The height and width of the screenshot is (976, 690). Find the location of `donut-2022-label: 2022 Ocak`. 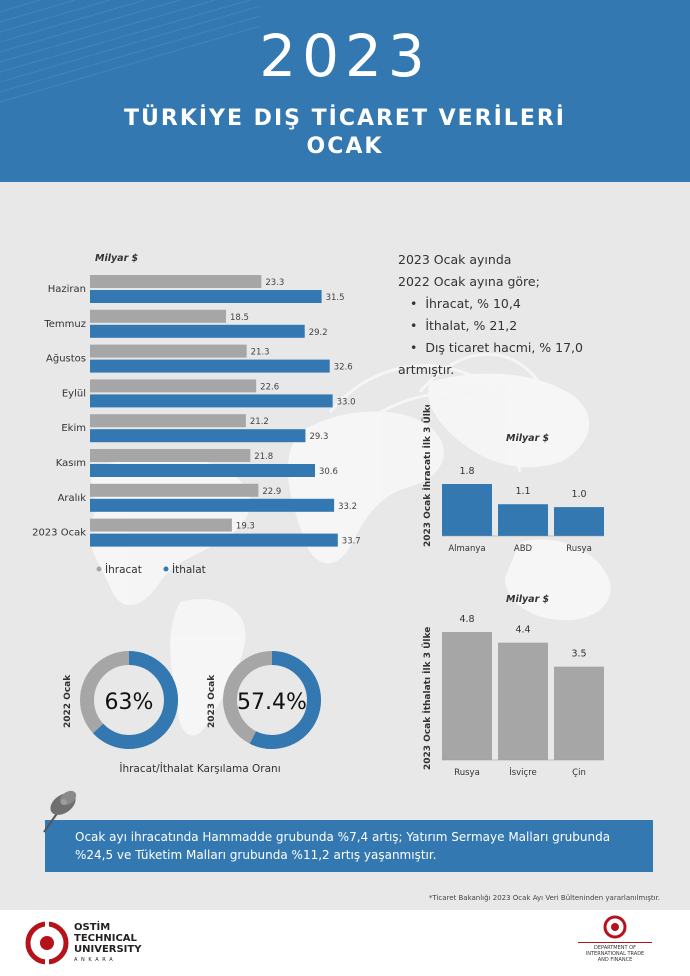

donut-2022-label: 2022 Ocak is located at coordinates (68, 701).